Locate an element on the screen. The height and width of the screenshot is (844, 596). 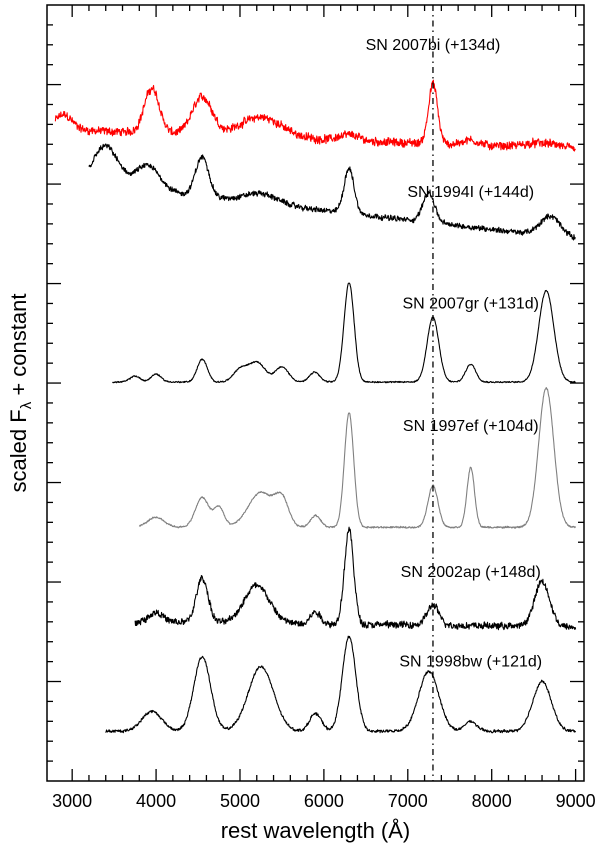
series-label-3: SN 1997ef (+104d) is located at coordinates (471, 426).